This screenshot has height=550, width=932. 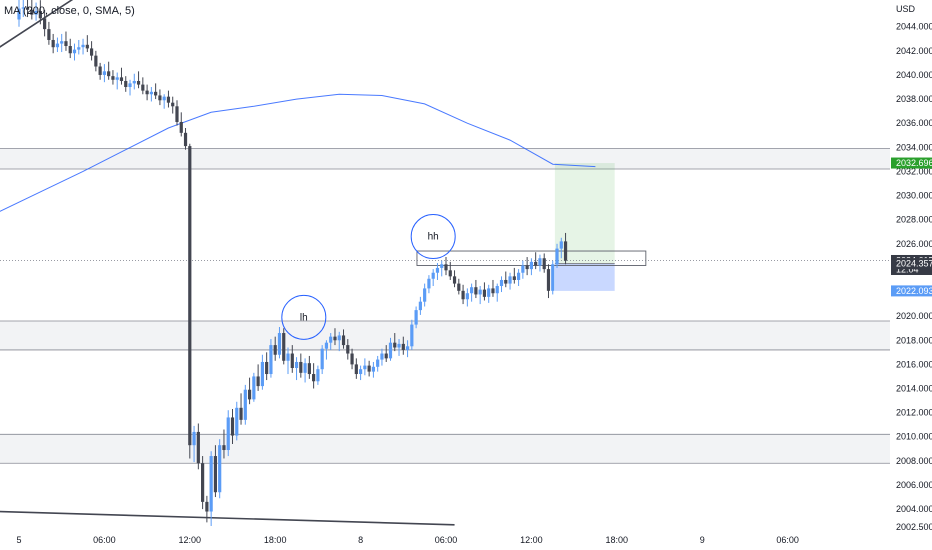 I want to click on price-tag-stop, so click(x=911, y=291).